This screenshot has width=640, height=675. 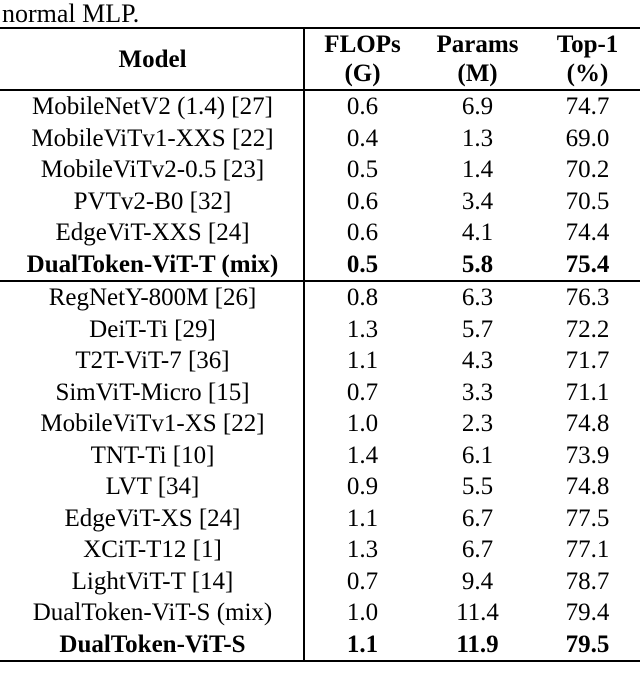 I want to click on params-cell: 3.3, so click(x=477, y=392).